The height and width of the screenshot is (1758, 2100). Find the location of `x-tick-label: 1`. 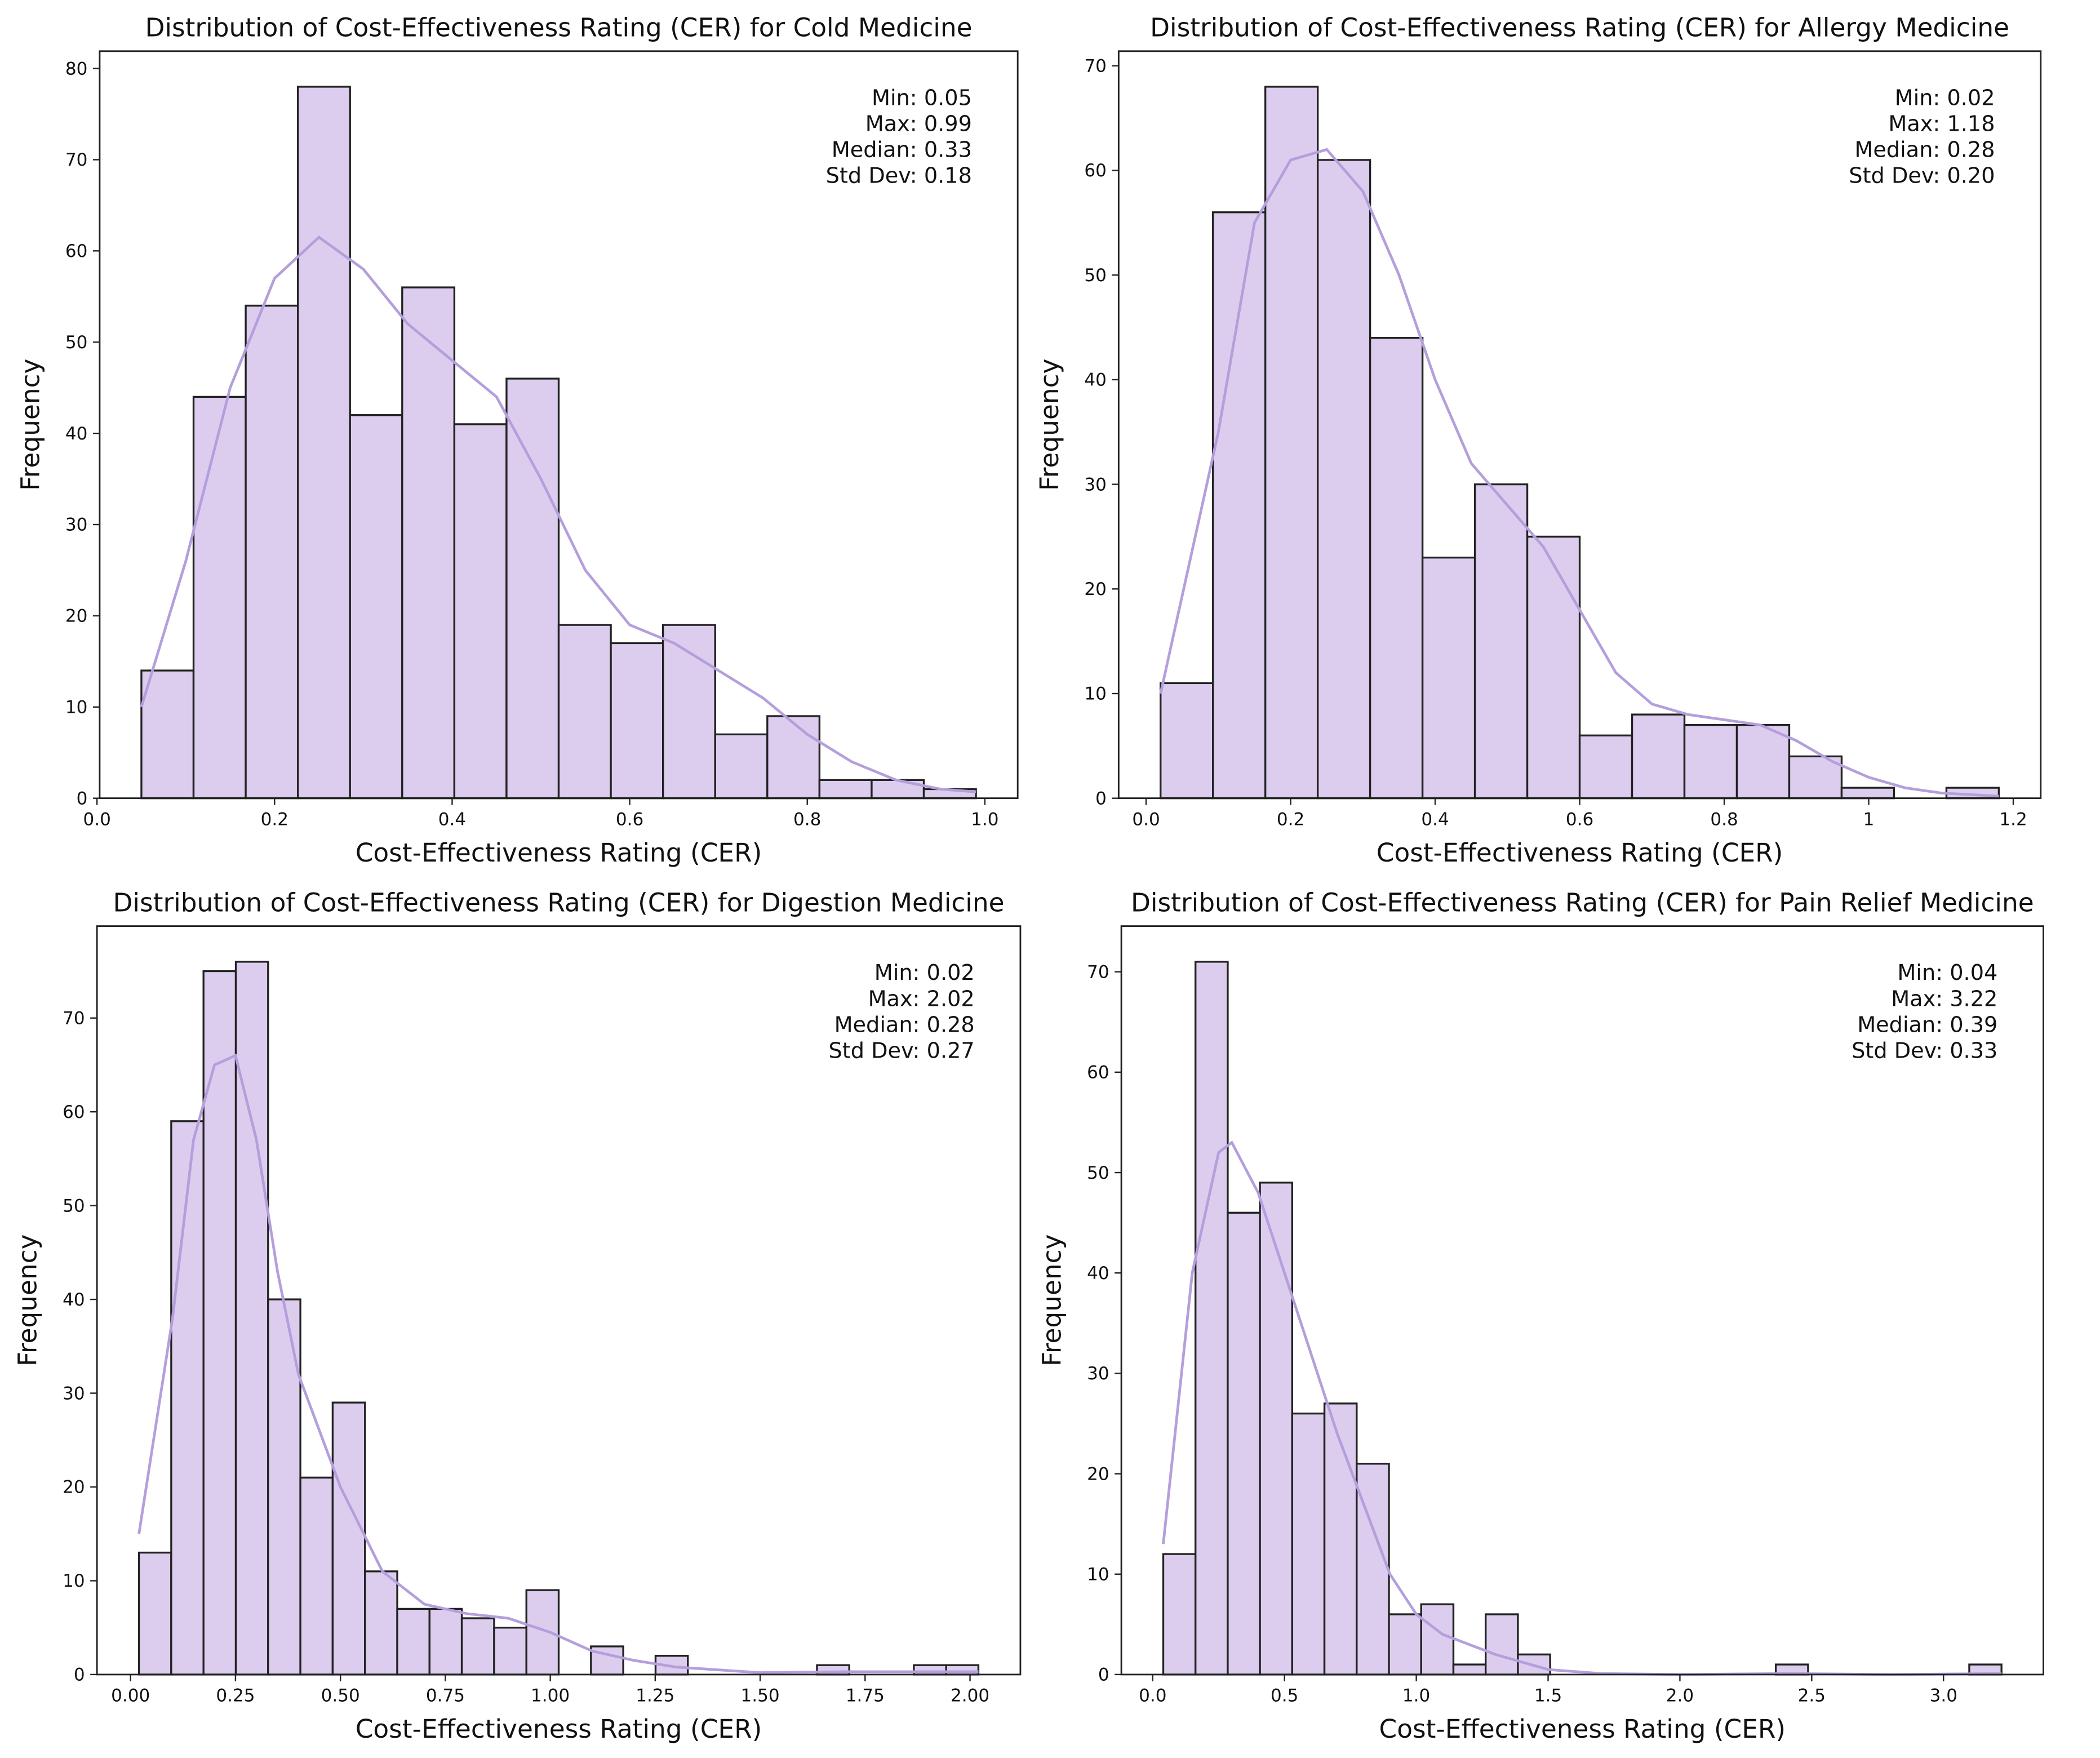

x-tick-label: 1 is located at coordinates (1869, 819).